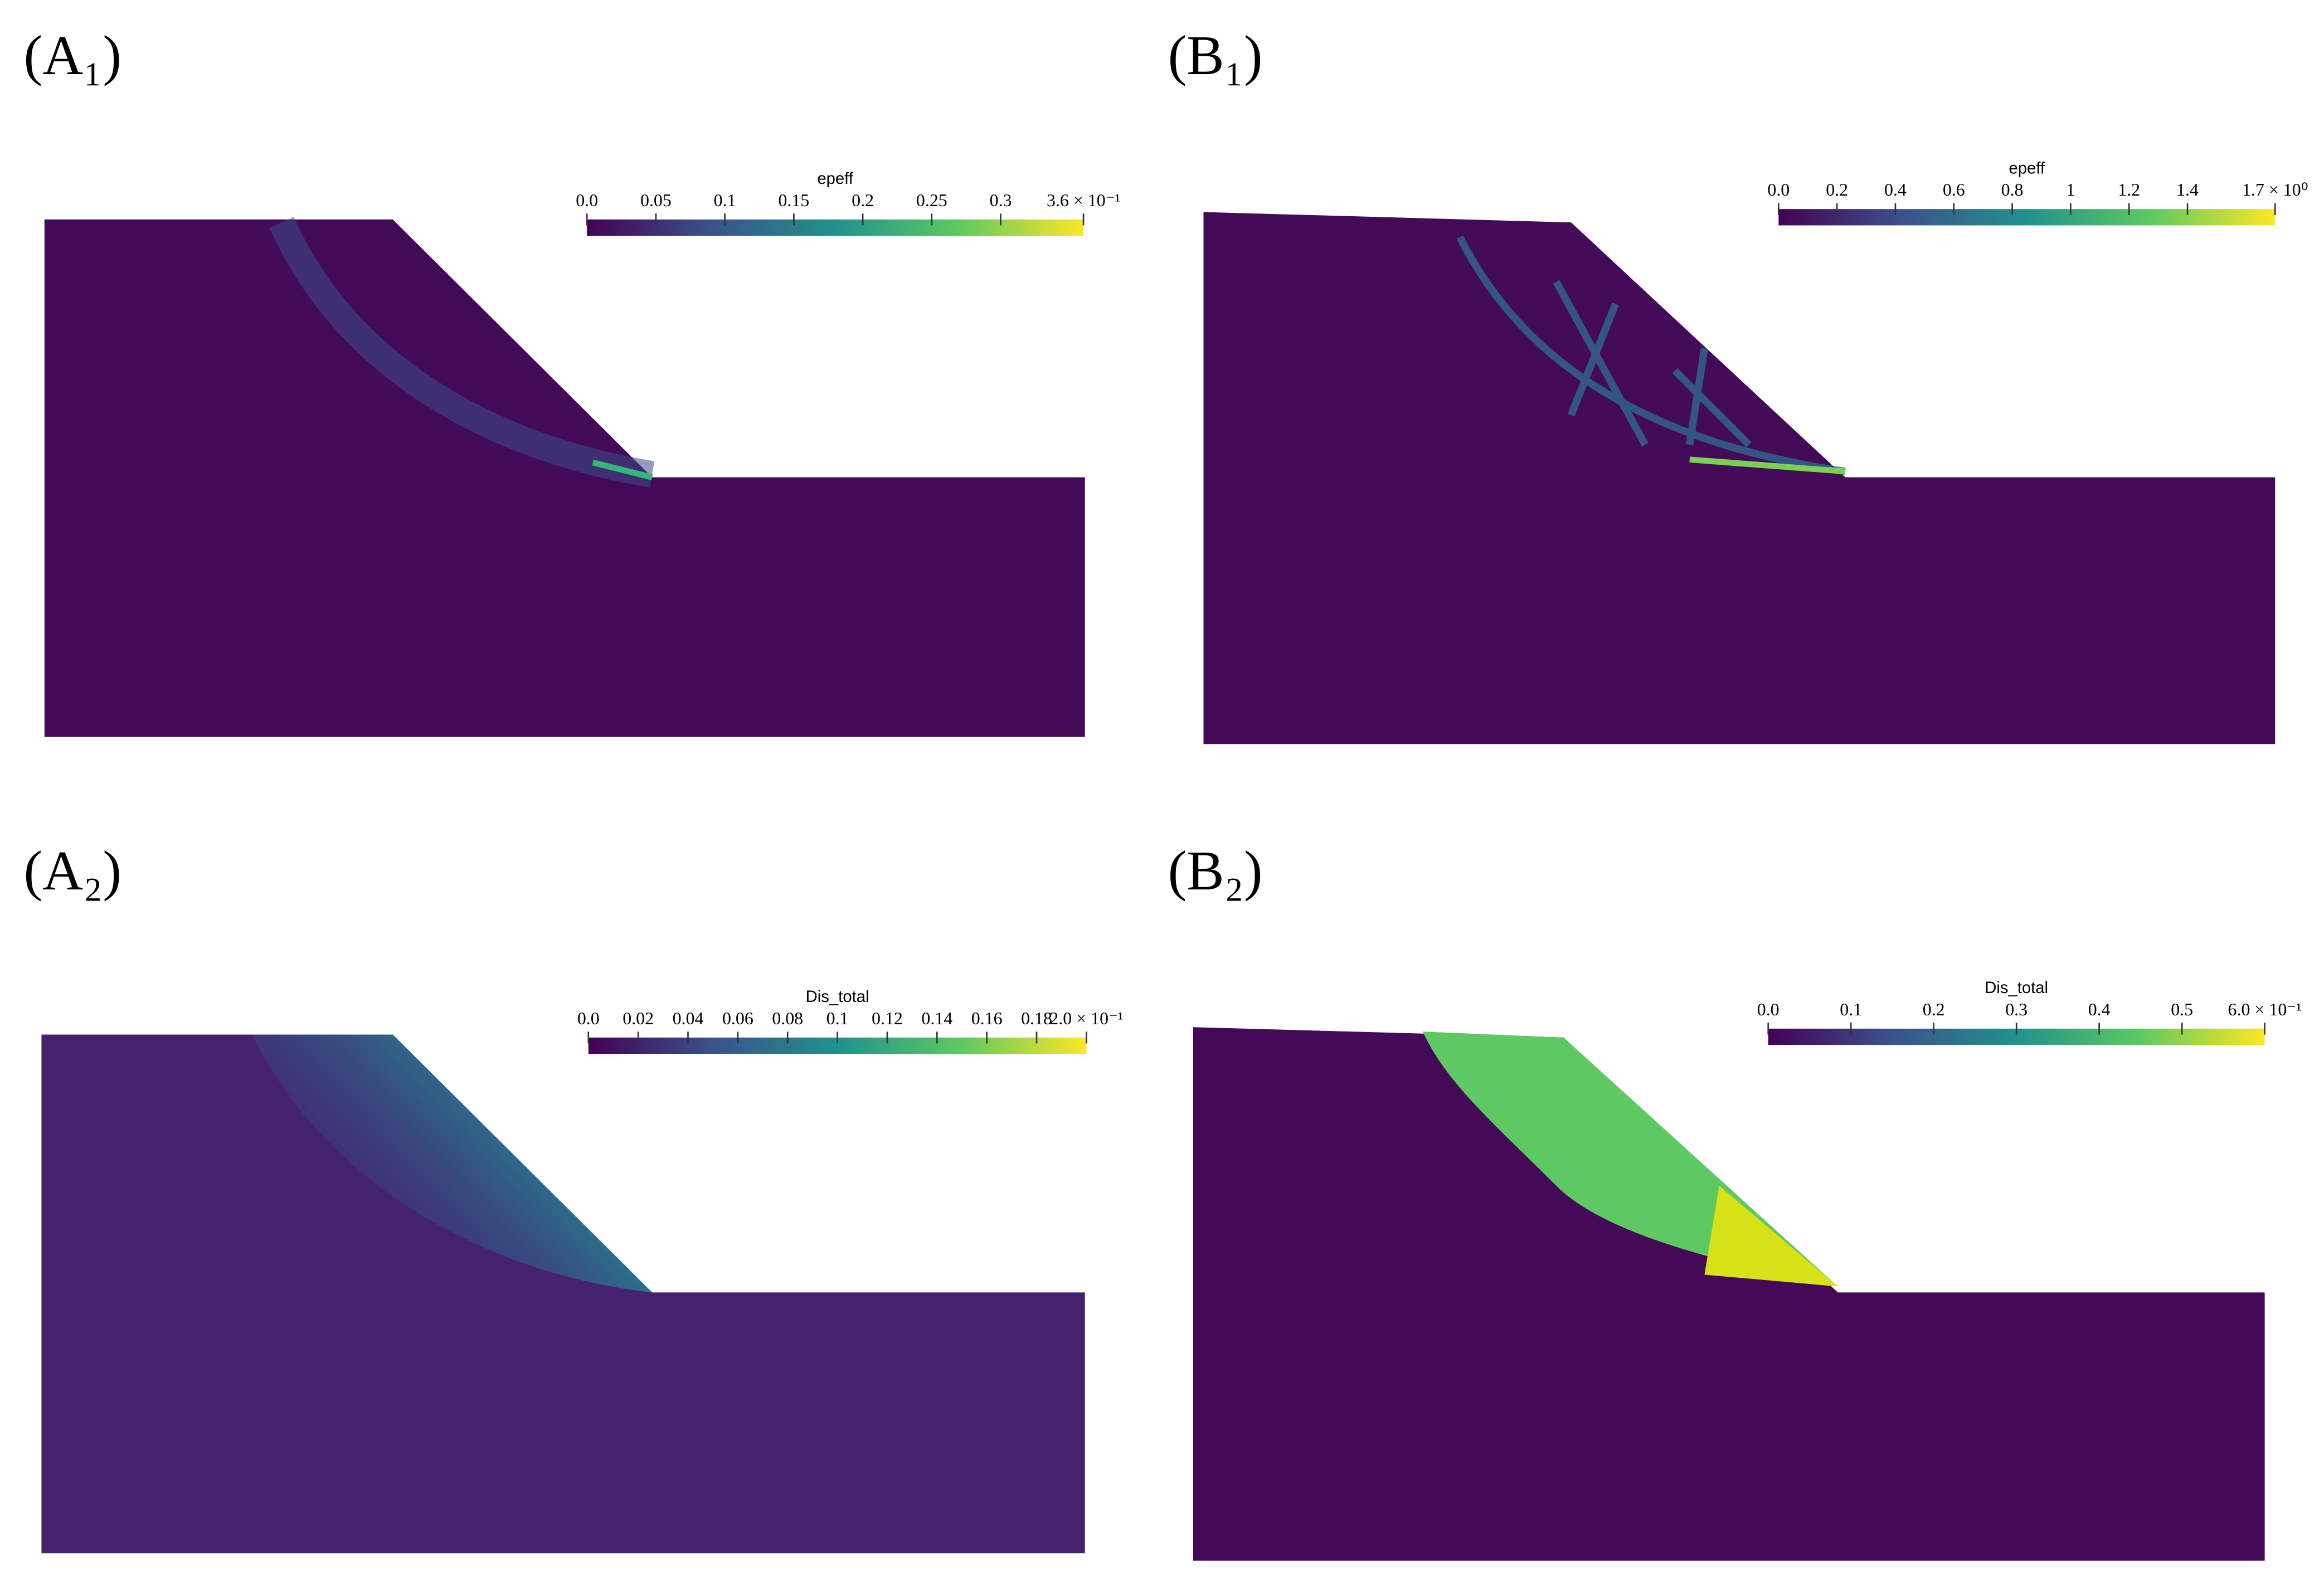  What do you see at coordinates (1036, 1018) in the screenshot?
I see `colorbar-tick-label: 0.18` at bounding box center [1036, 1018].